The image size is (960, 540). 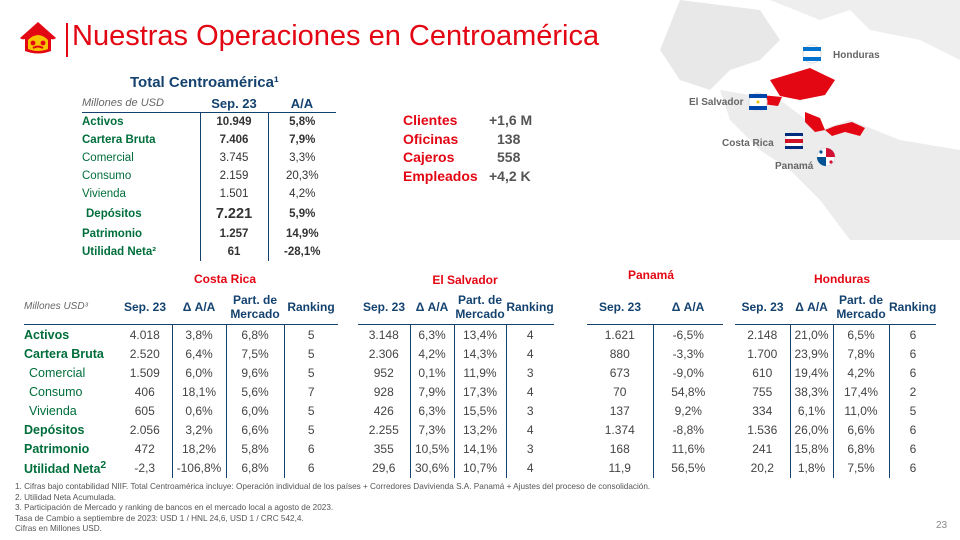 What do you see at coordinates (812, 468) in the screenshot?
I see `value-cell: 1,8%` at bounding box center [812, 468].